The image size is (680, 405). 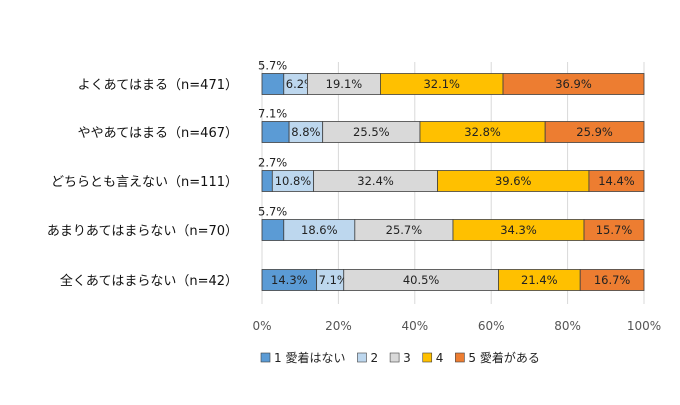 I want to click on x-tick-label: 60%, so click(x=491, y=326).